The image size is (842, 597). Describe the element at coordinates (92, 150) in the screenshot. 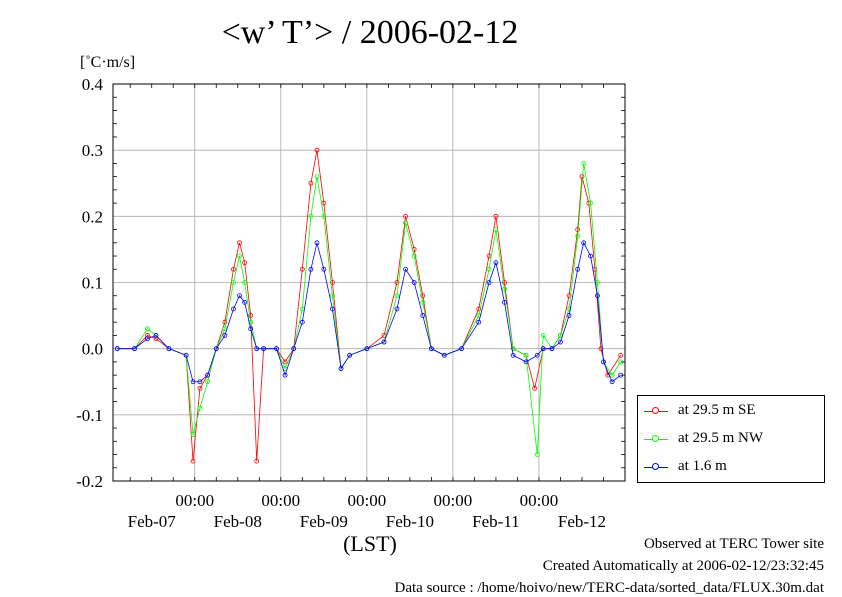

I see `y-tick-label: 0.3` at that location.